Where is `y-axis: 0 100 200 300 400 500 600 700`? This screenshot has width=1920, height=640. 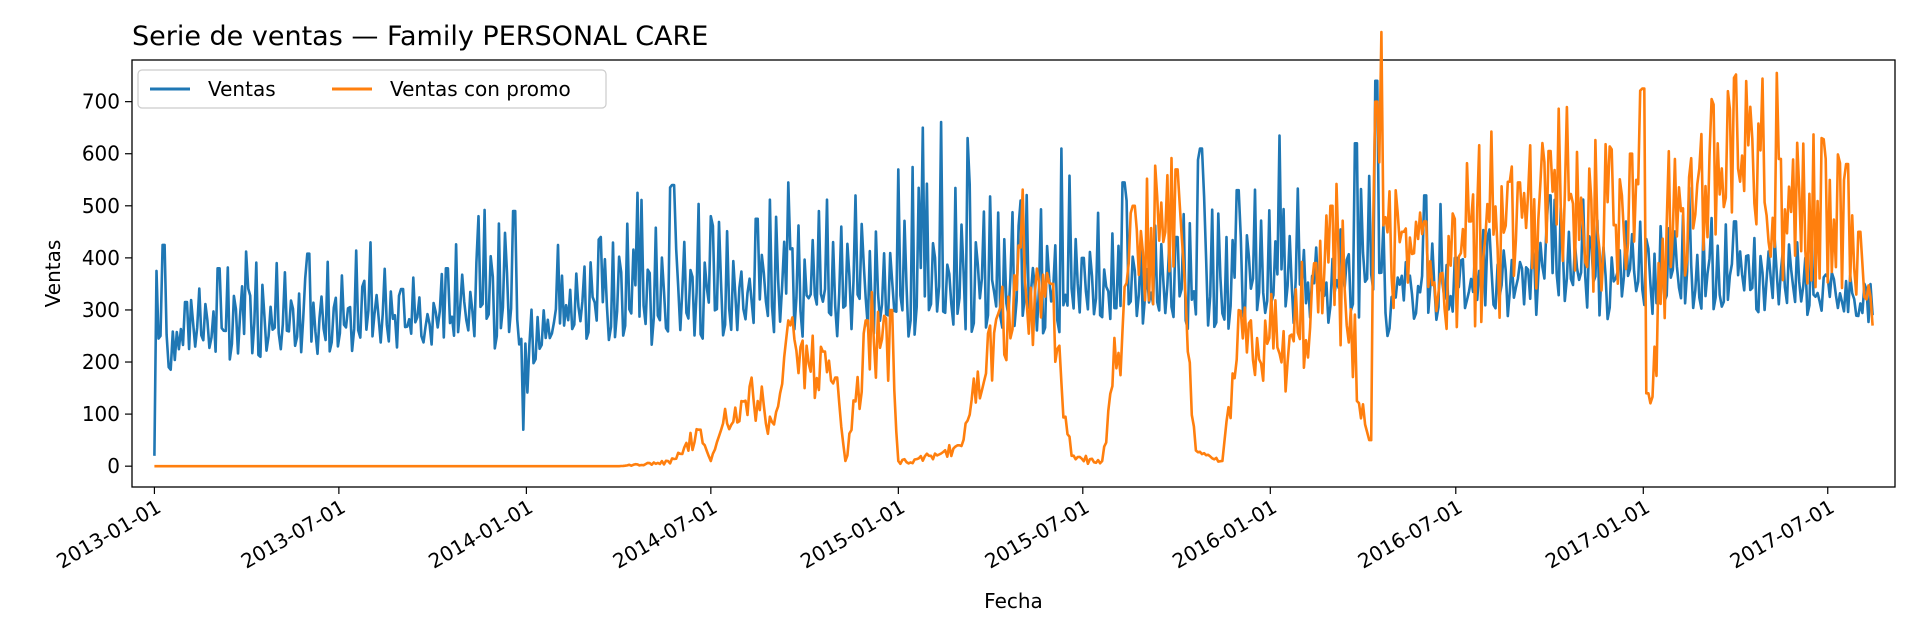
y-axis: 0 100 200 300 400 500 600 700 is located at coordinates (107, 284).